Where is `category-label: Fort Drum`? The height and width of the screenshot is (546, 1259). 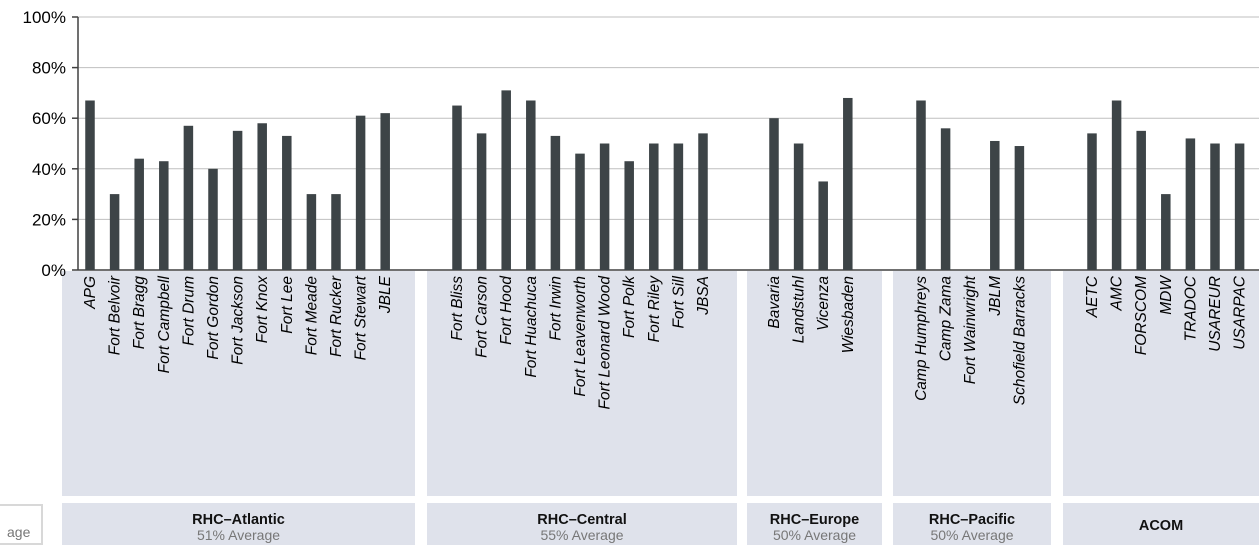 category-label: Fort Drum is located at coordinates (188, 311).